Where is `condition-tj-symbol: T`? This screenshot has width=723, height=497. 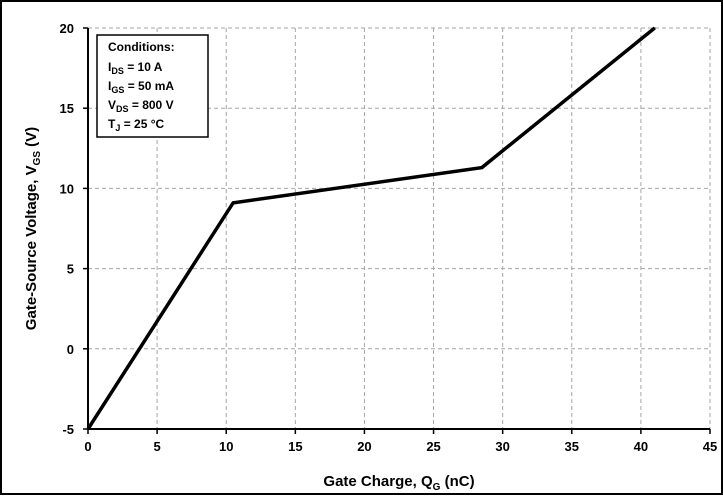
condition-tj-symbol: T is located at coordinates (112, 124).